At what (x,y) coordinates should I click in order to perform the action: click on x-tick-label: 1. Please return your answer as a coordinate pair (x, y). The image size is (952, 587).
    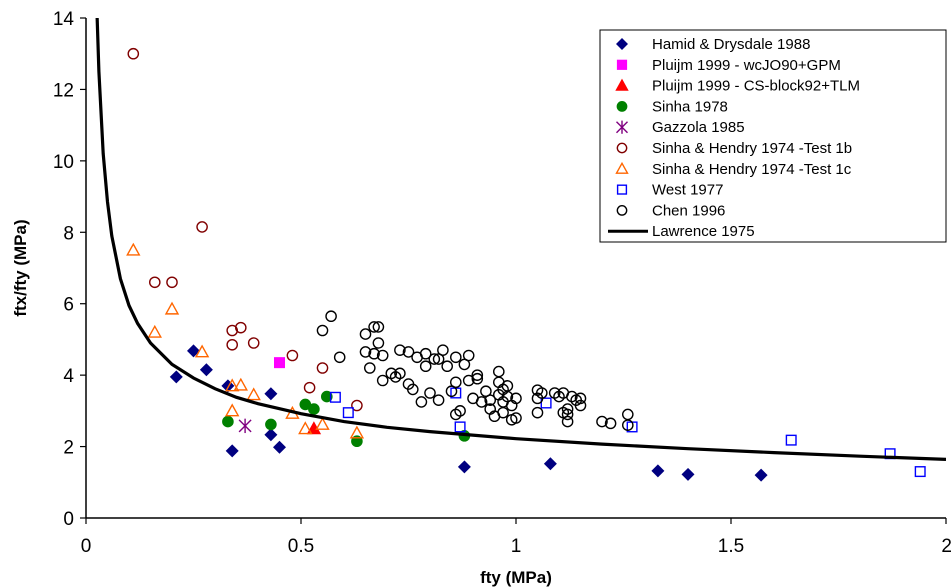
    Looking at the image, I should click on (516, 546).